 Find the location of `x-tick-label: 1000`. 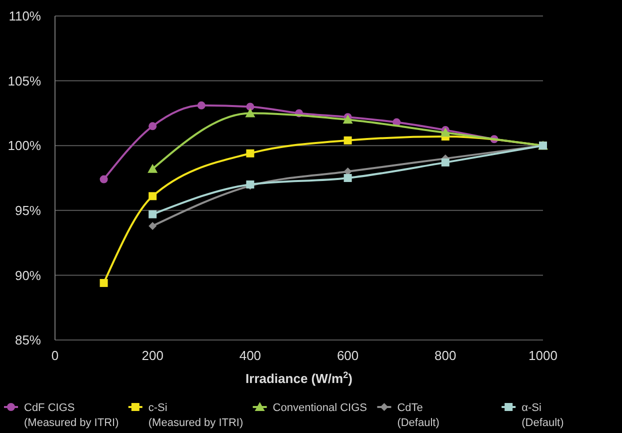

x-tick-label: 1000 is located at coordinates (543, 355).